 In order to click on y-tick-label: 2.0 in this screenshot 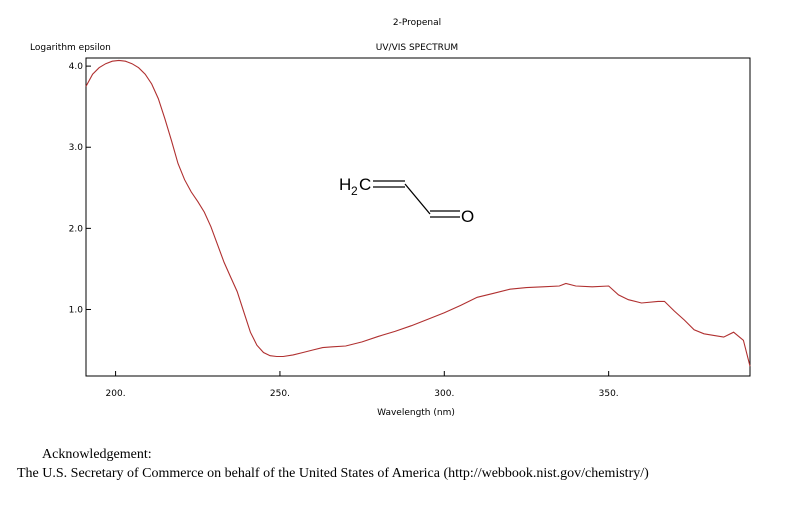, I will do `click(76, 229)`.